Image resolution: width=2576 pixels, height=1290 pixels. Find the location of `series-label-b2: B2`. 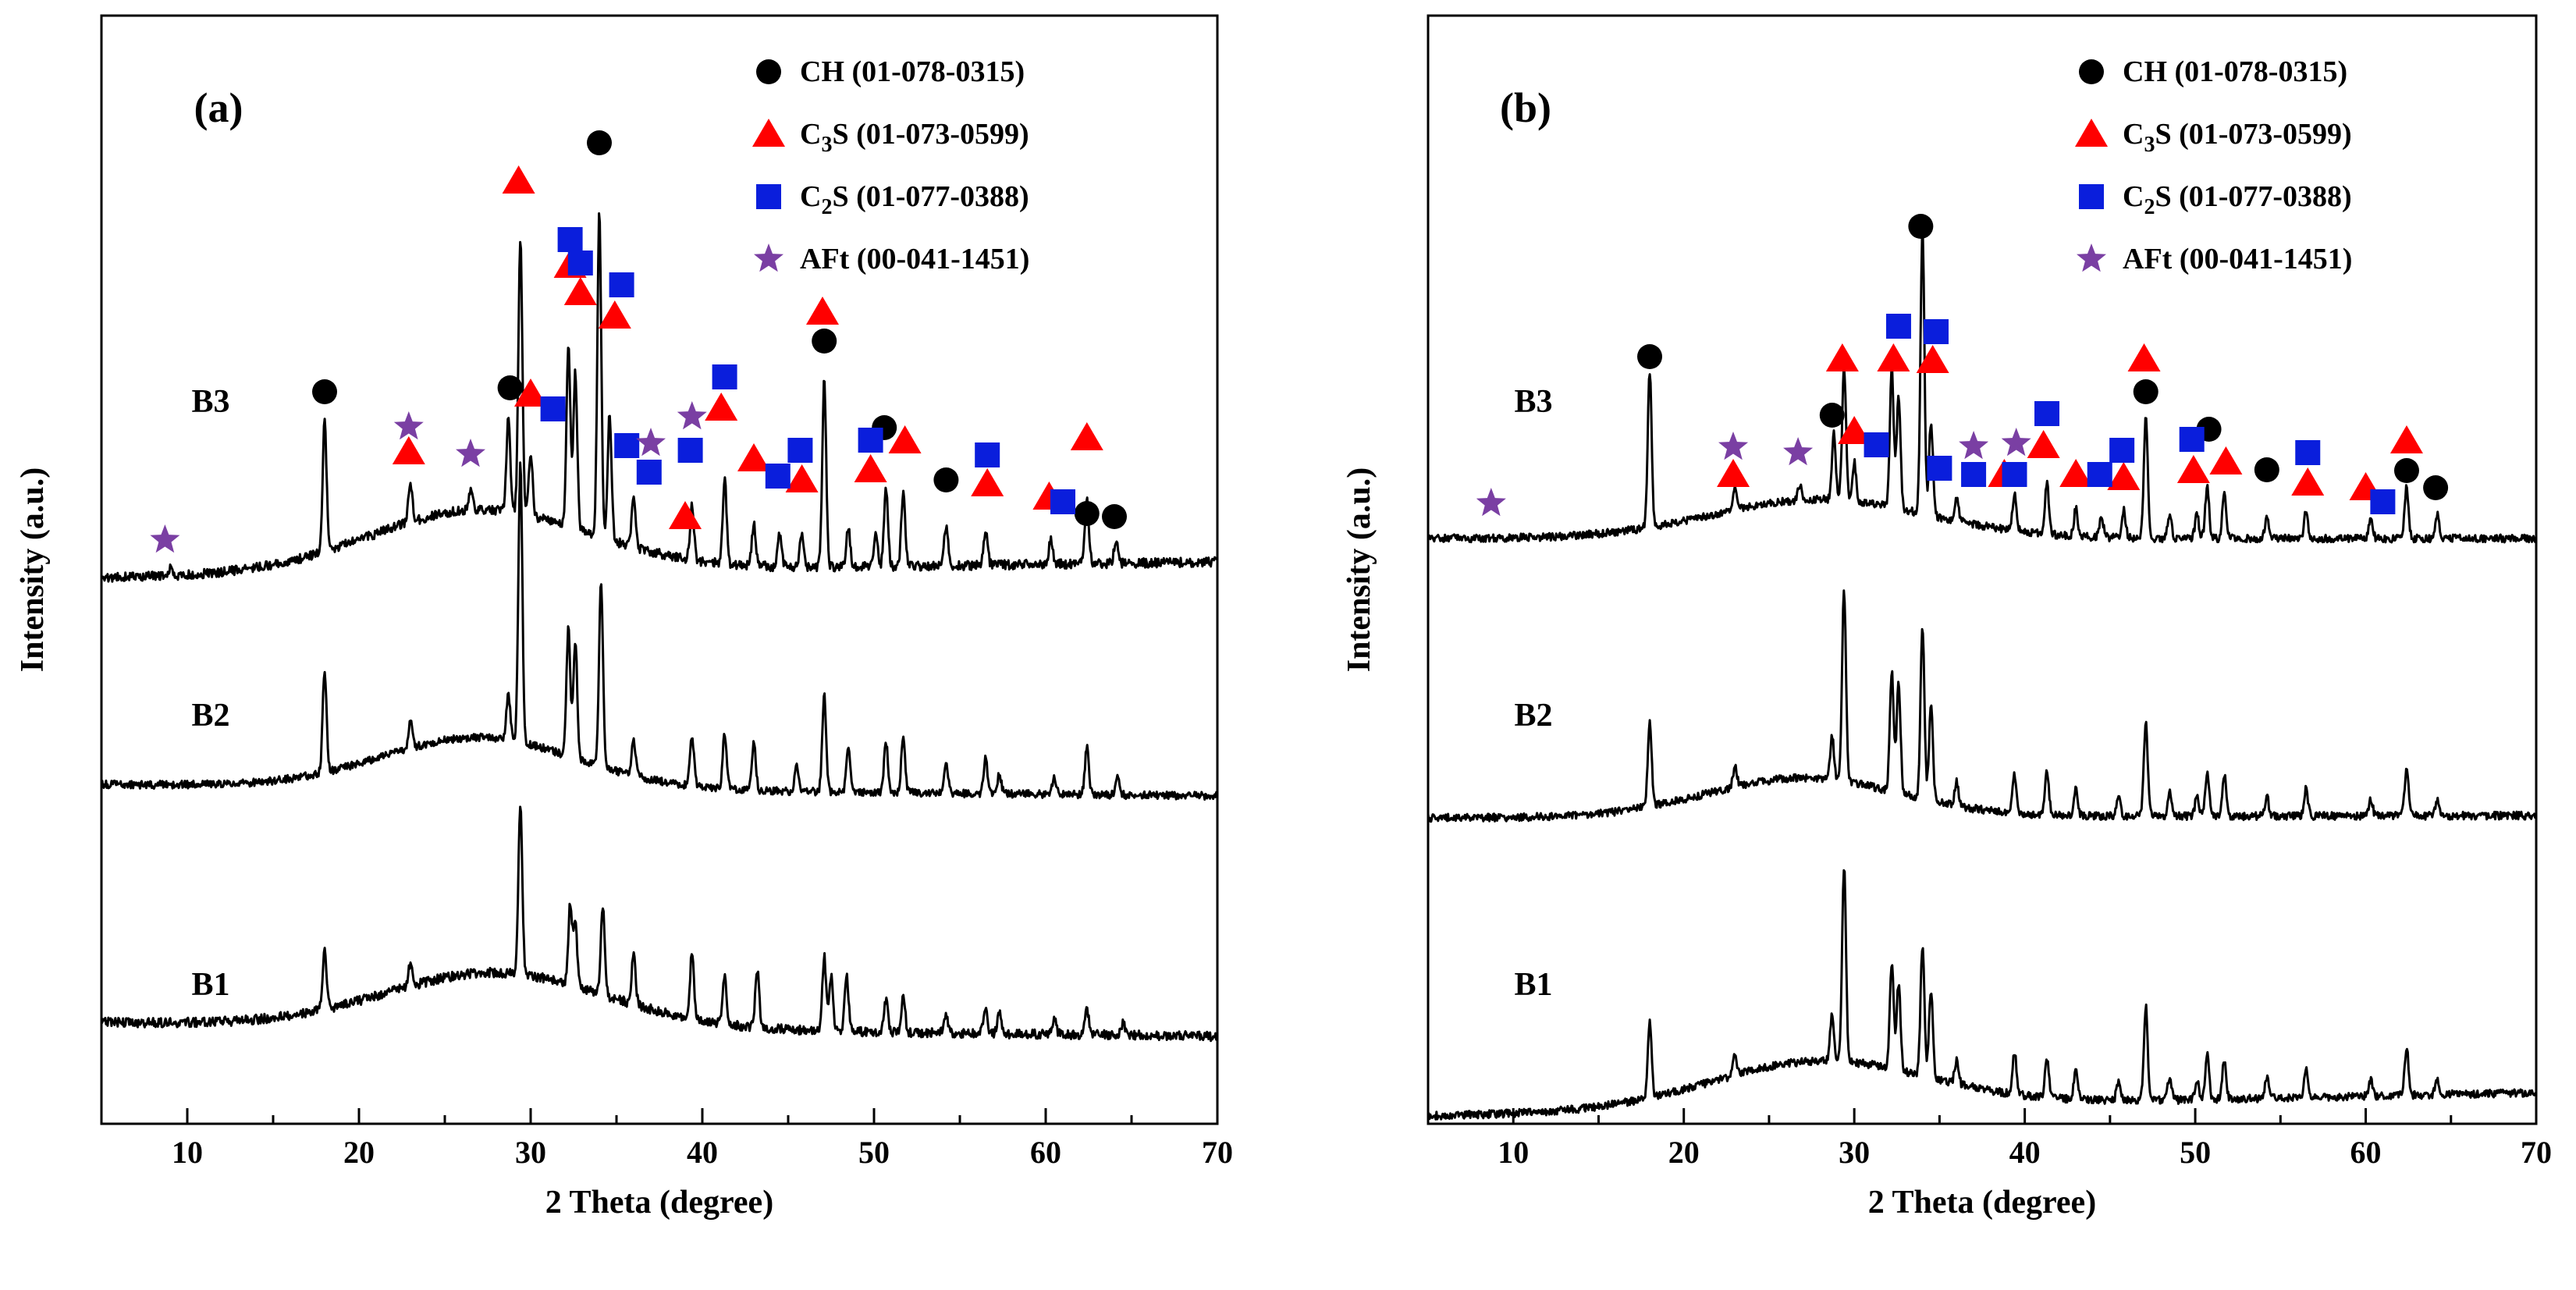

series-label-b2: B2 is located at coordinates (1533, 716).